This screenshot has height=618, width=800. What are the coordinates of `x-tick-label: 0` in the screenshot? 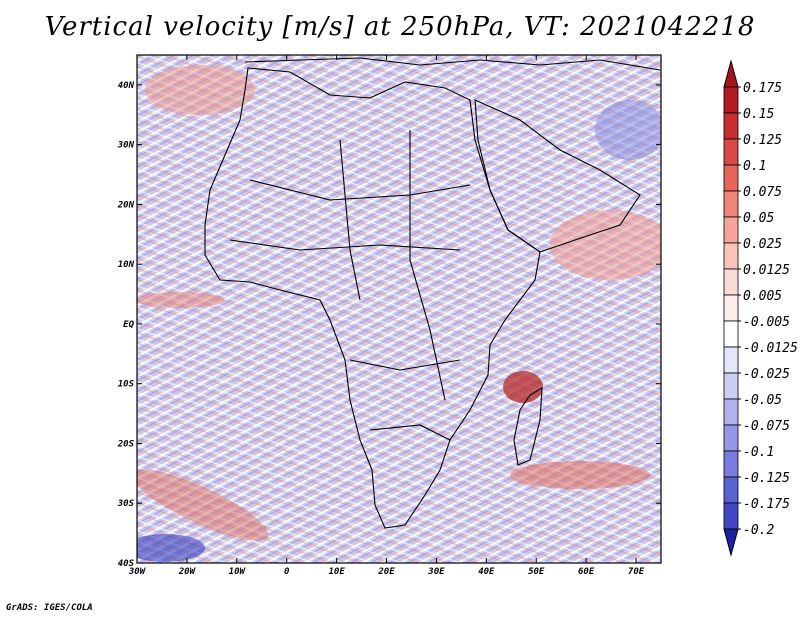 It's located at (287, 572).